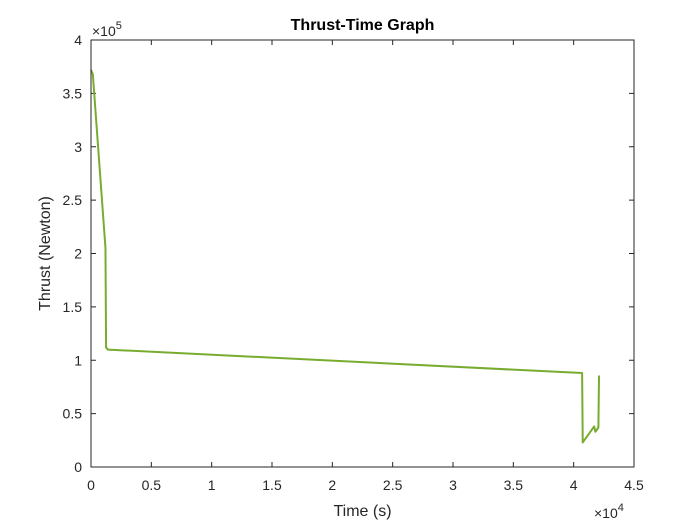 The height and width of the screenshot is (525, 700). I want to click on x-tick-label: 1.5, so click(272, 485).